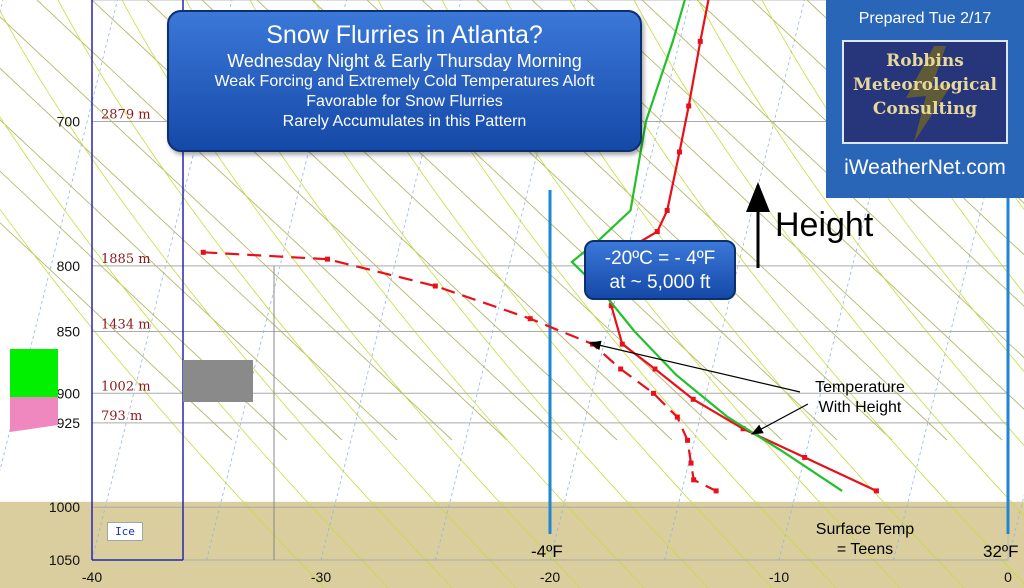  What do you see at coordinates (660, 258) in the screenshot?
I see `temperature-callout-line-1: -20ºC = - 4ºF` at bounding box center [660, 258].